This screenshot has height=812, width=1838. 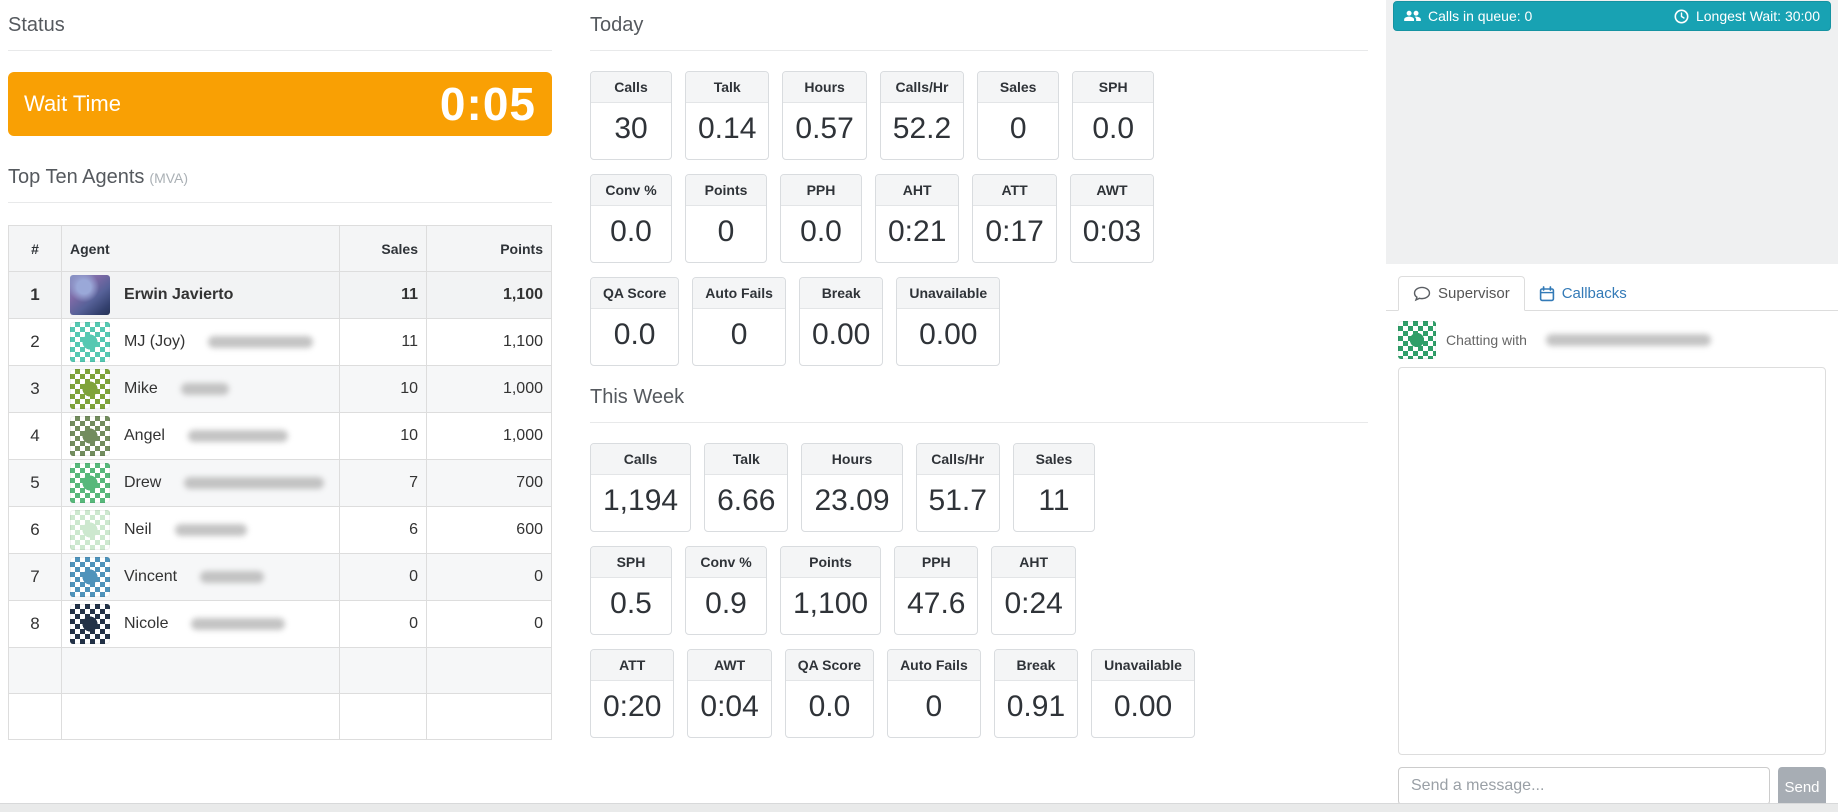 What do you see at coordinates (726, 190) in the screenshot?
I see `stat-card-label: Points` at bounding box center [726, 190].